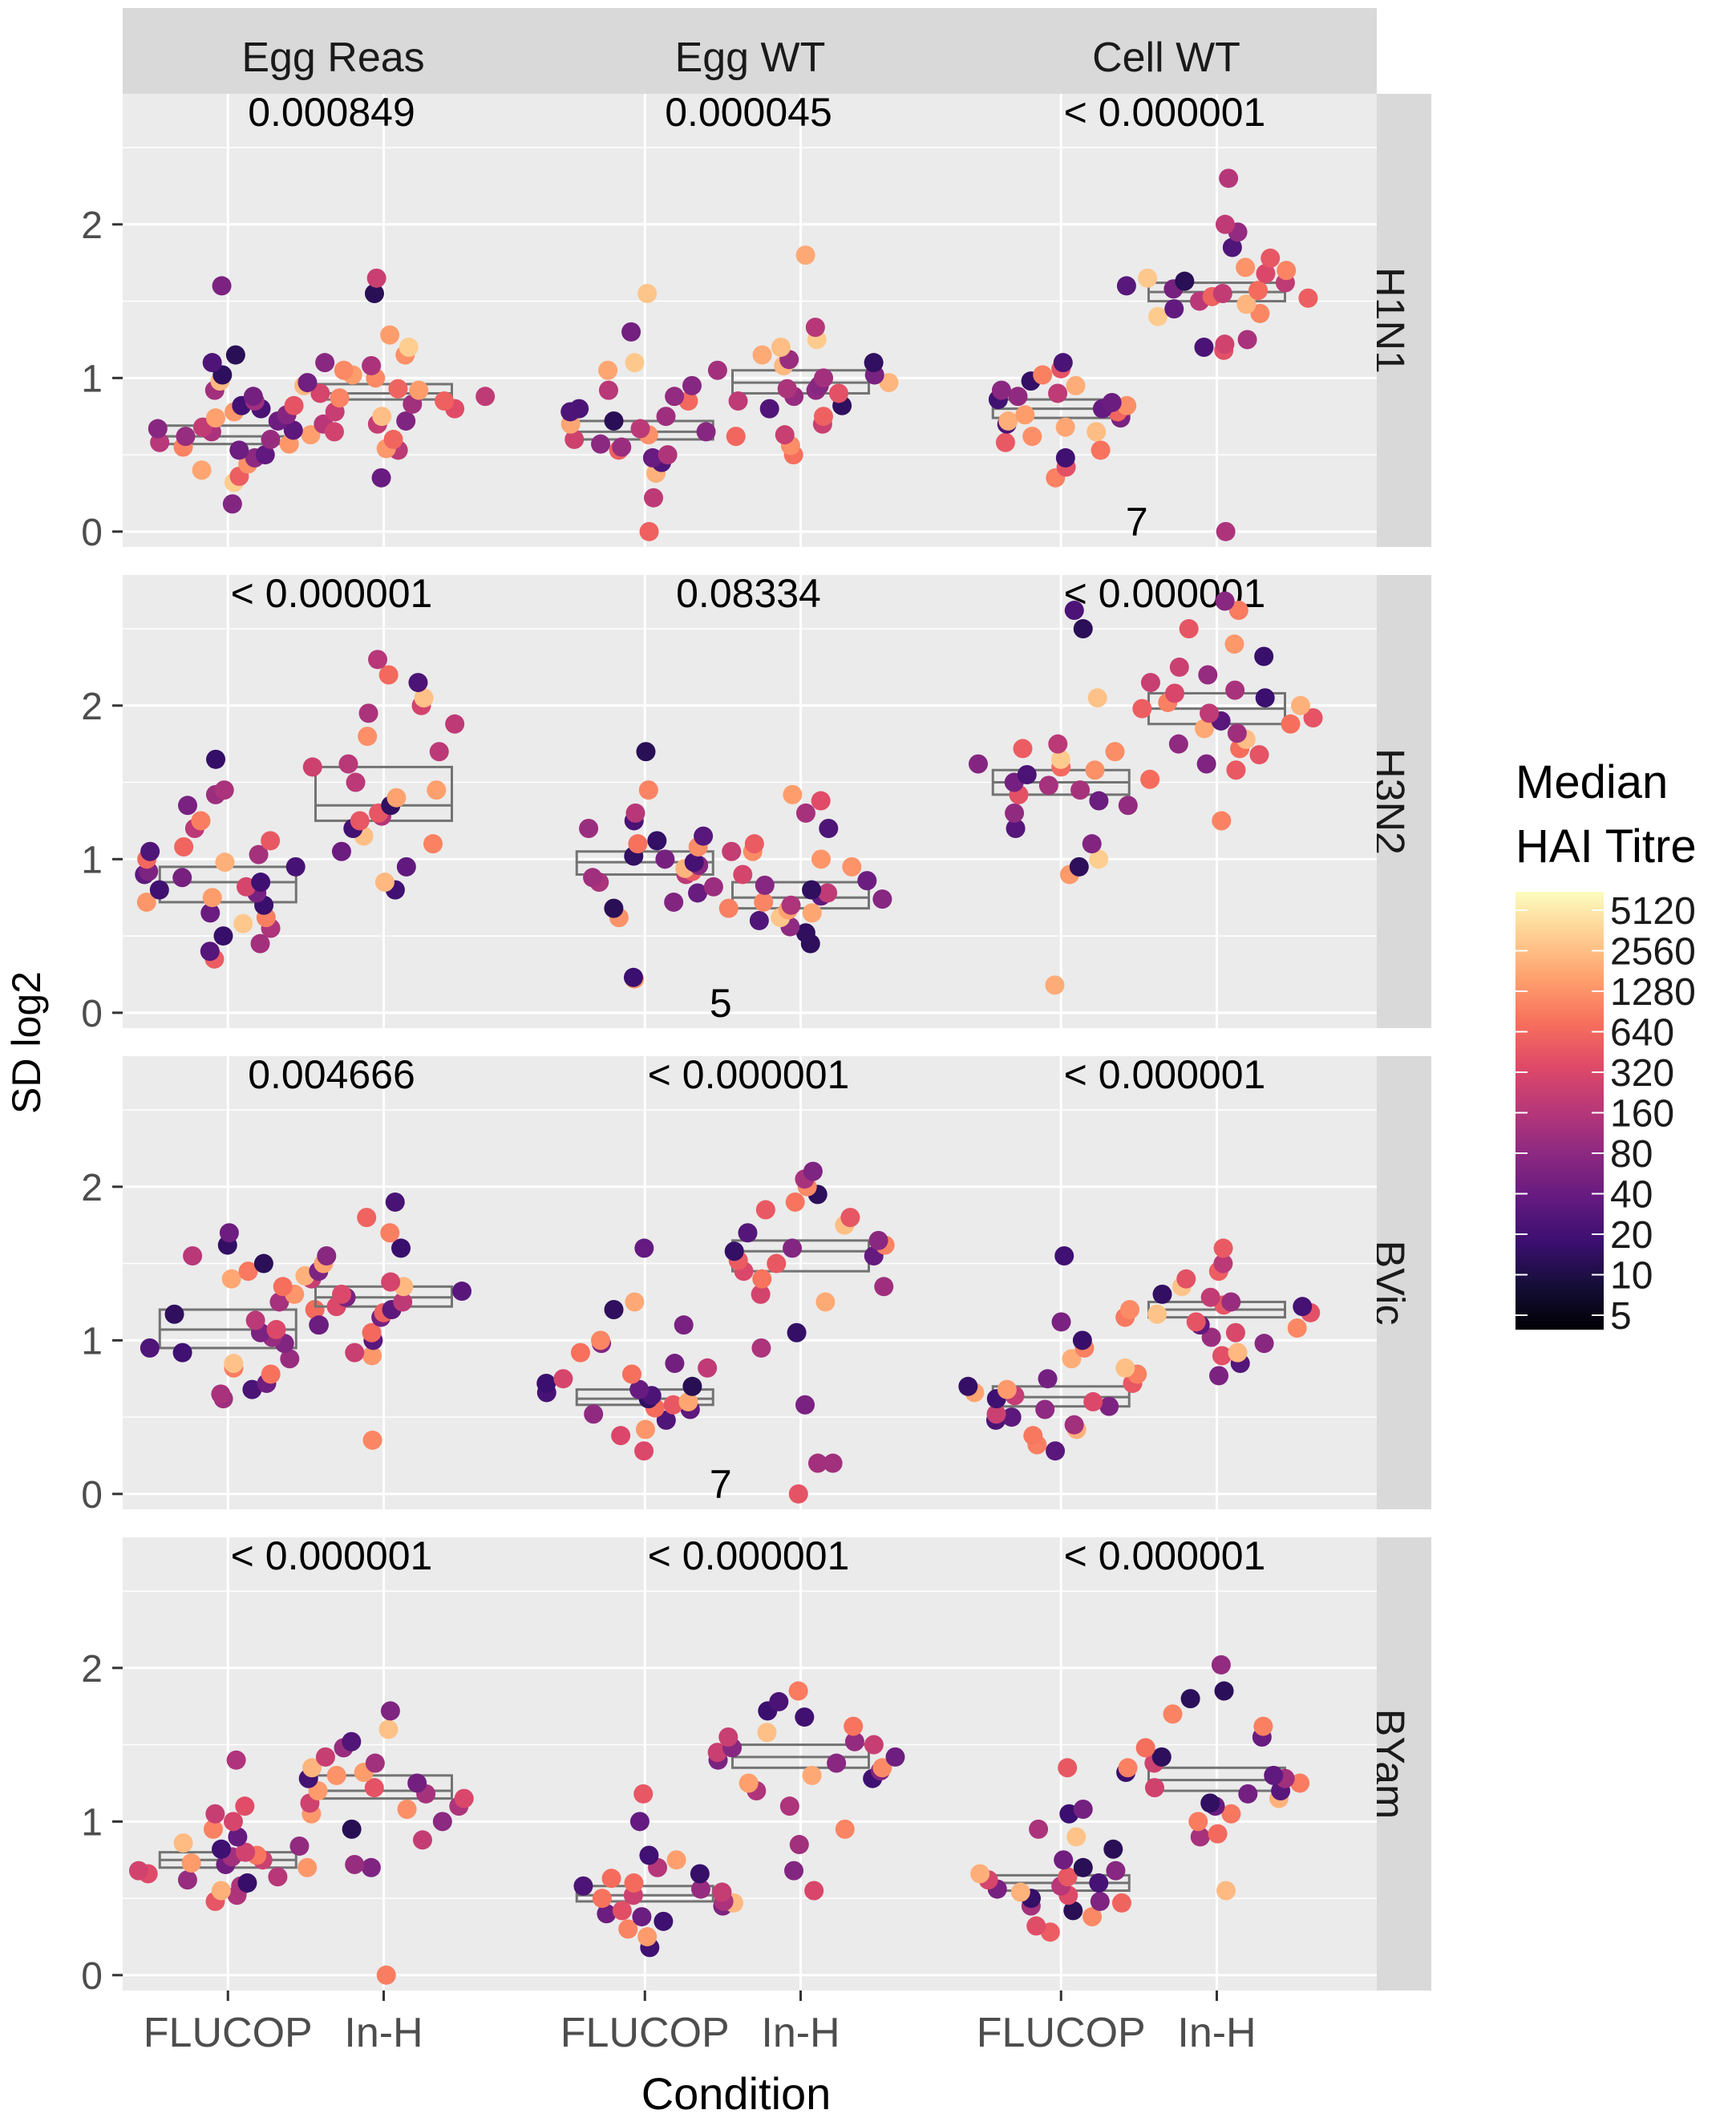 The image size is (1736, 2122). I want to click on legend-label: 1280, so click(1653, 992).